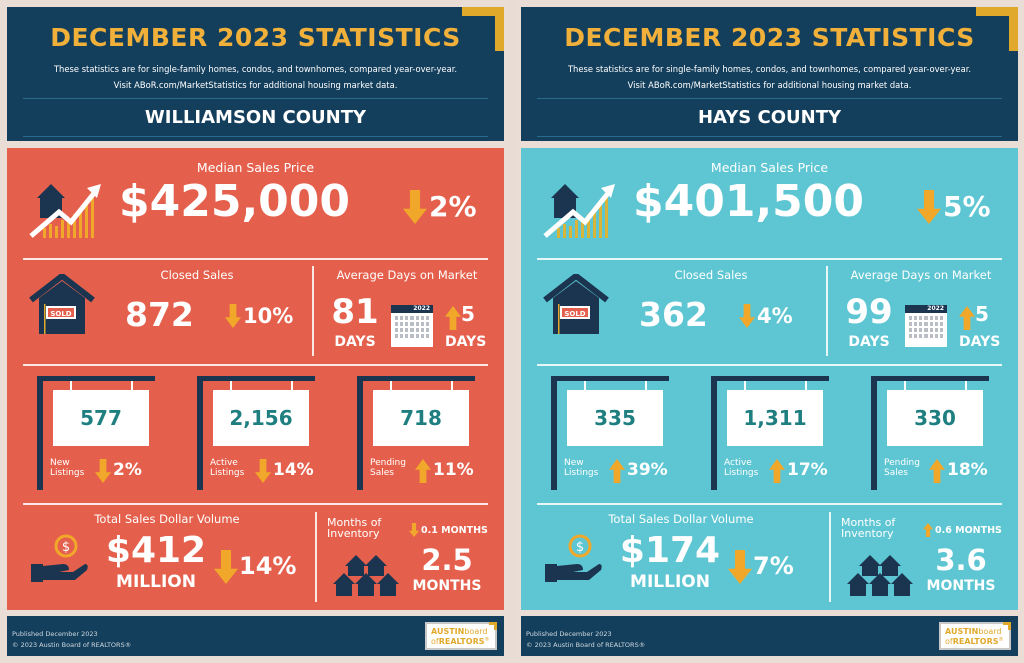  I want to click on listing-value: 2,156, so click(261, 418).